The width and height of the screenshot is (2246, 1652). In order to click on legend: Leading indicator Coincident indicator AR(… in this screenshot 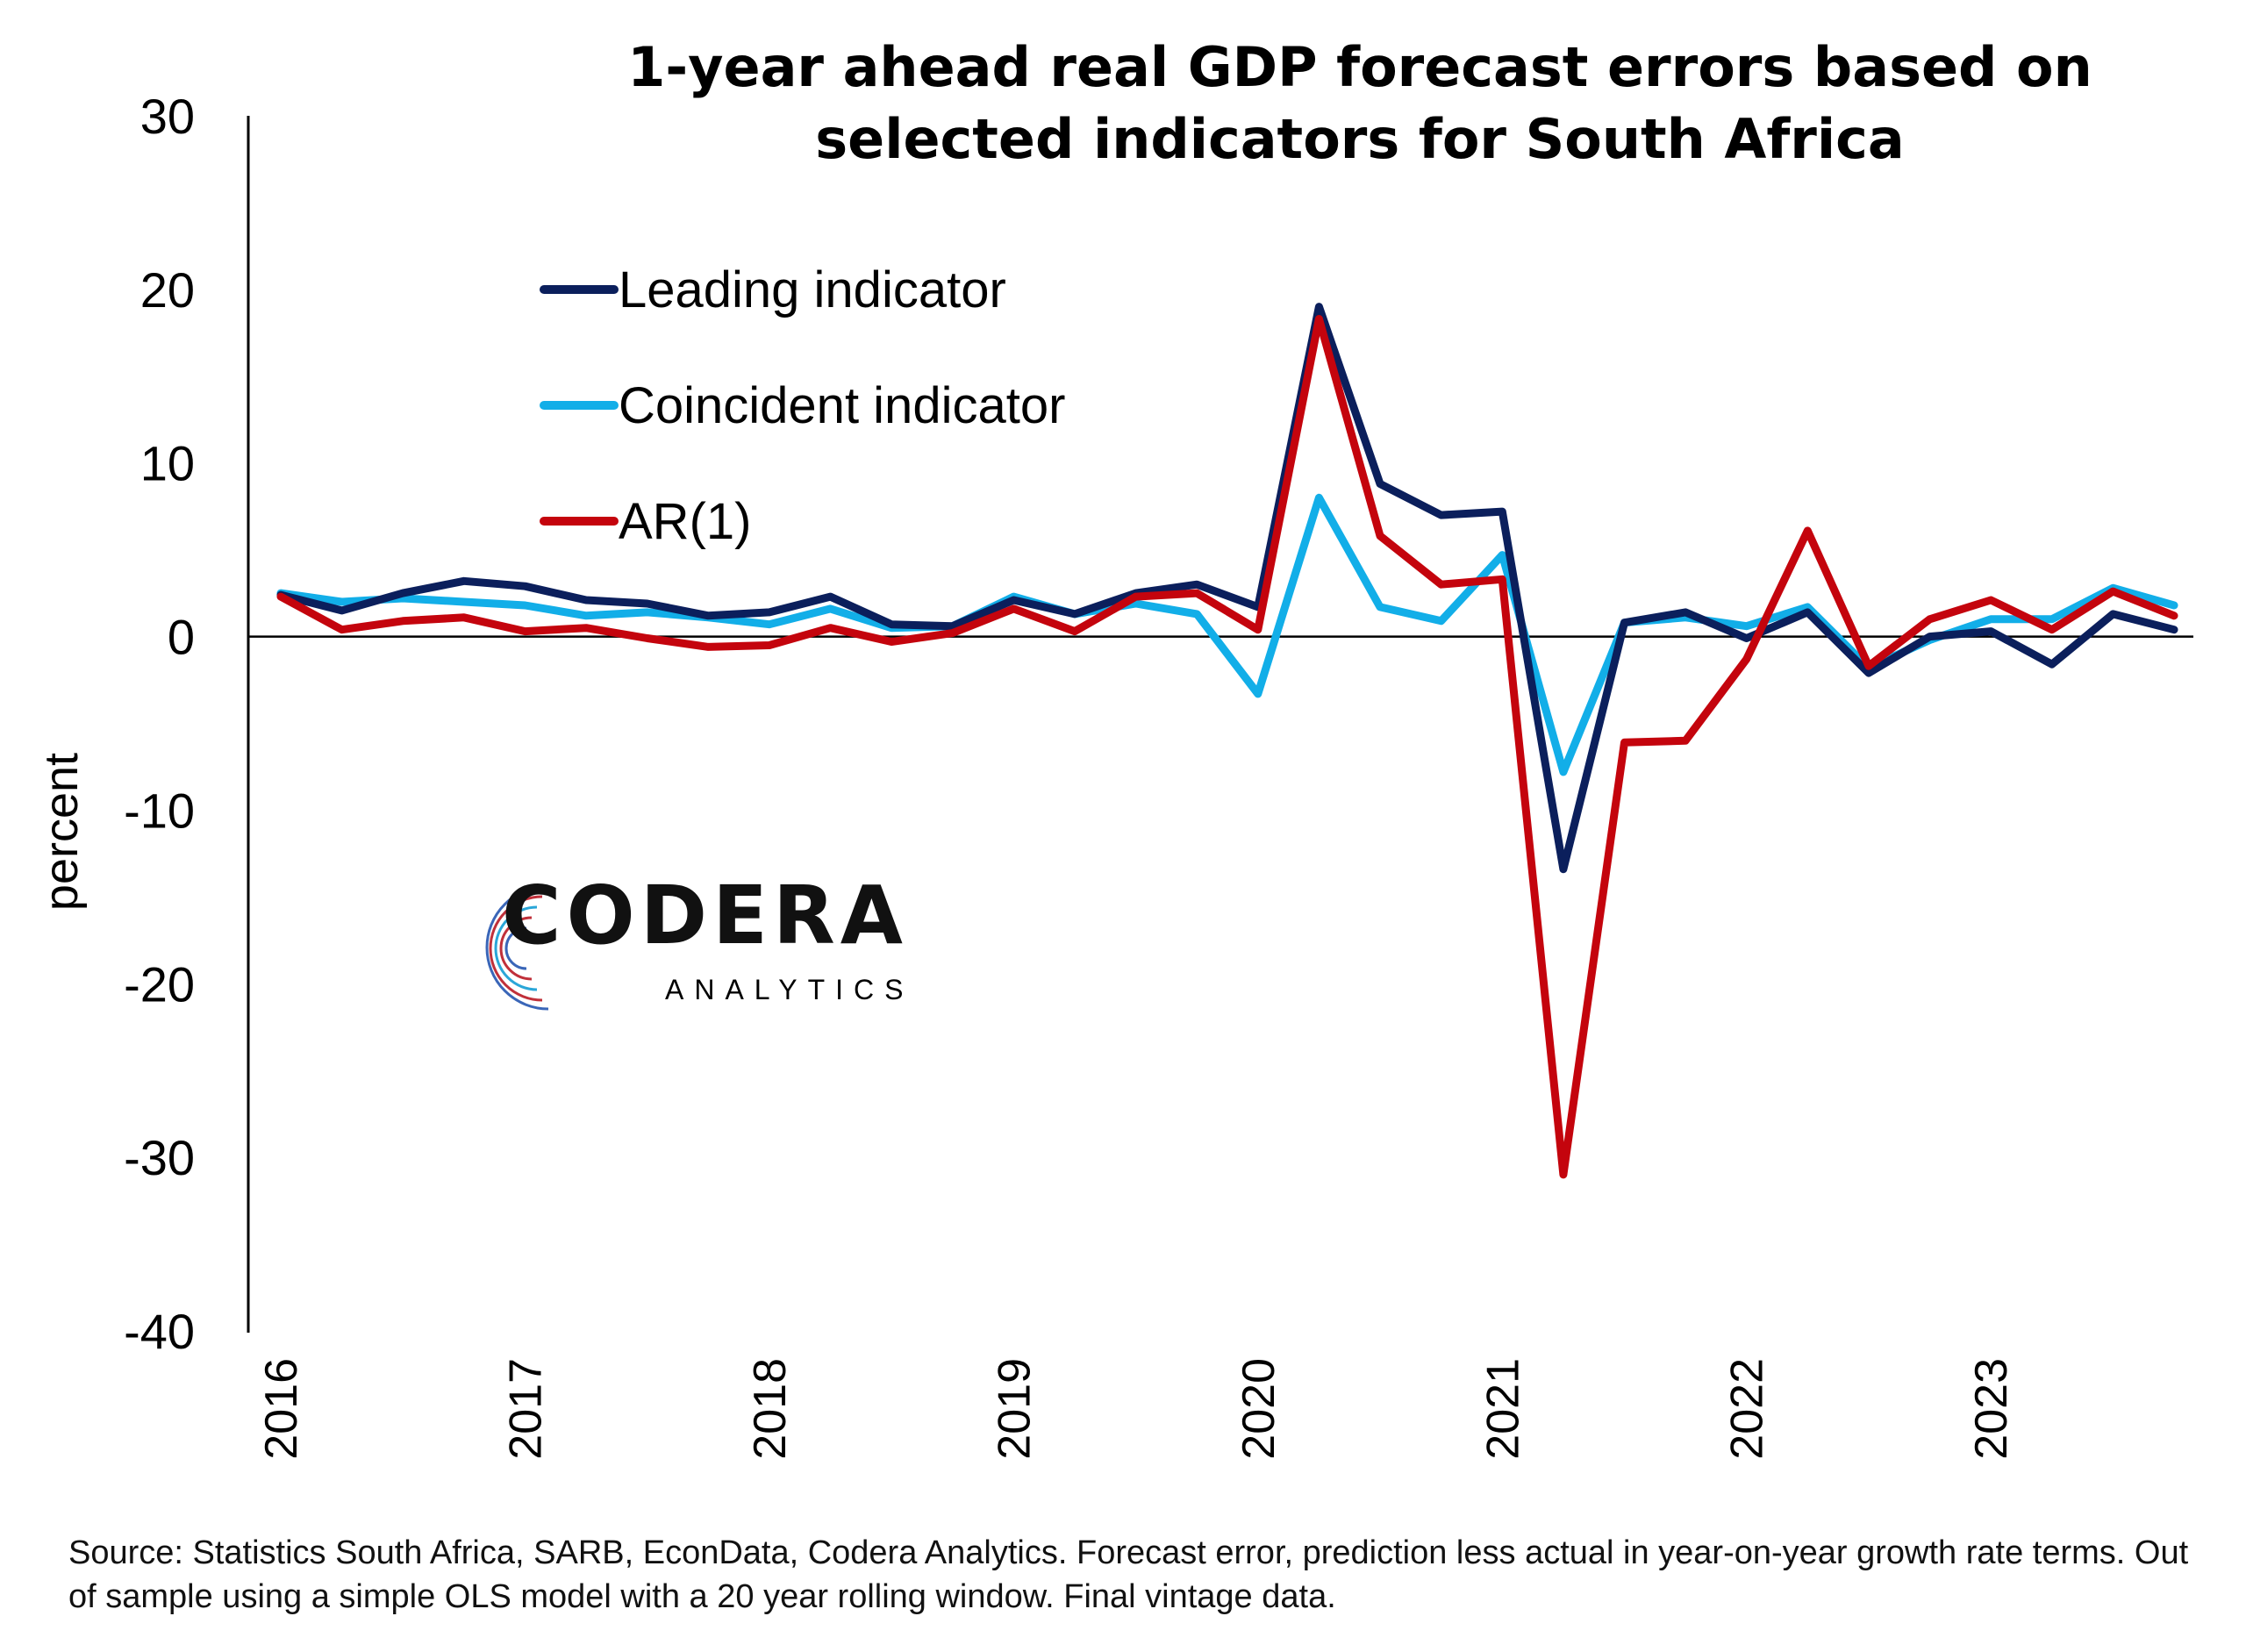, I will do `click(802, 406)`.